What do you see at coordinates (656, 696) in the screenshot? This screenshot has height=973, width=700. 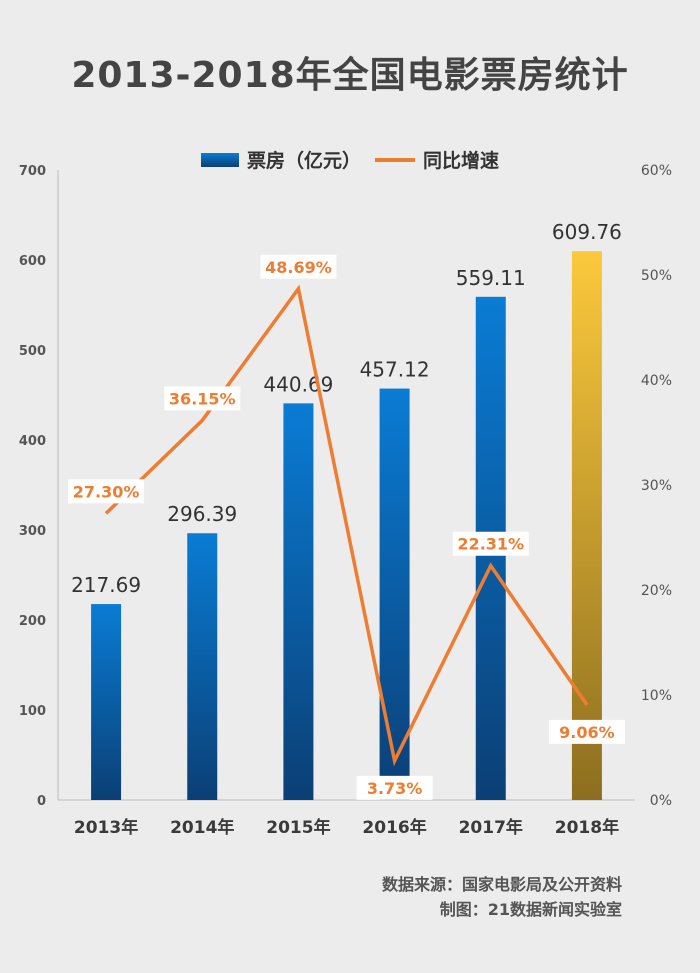 I see `y-right-tick-label: 10%` at bounding box center [656, 696].